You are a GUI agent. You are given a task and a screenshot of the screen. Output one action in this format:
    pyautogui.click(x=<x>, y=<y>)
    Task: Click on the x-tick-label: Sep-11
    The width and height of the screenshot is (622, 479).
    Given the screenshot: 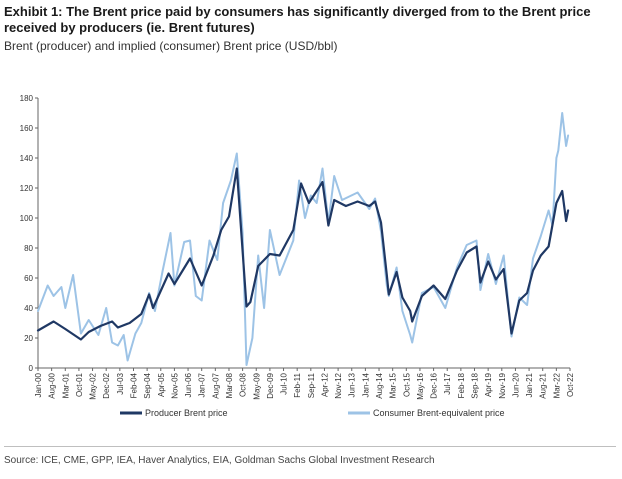 What is the action you would take?
    pyautogui.click(x=311, y=385)
    